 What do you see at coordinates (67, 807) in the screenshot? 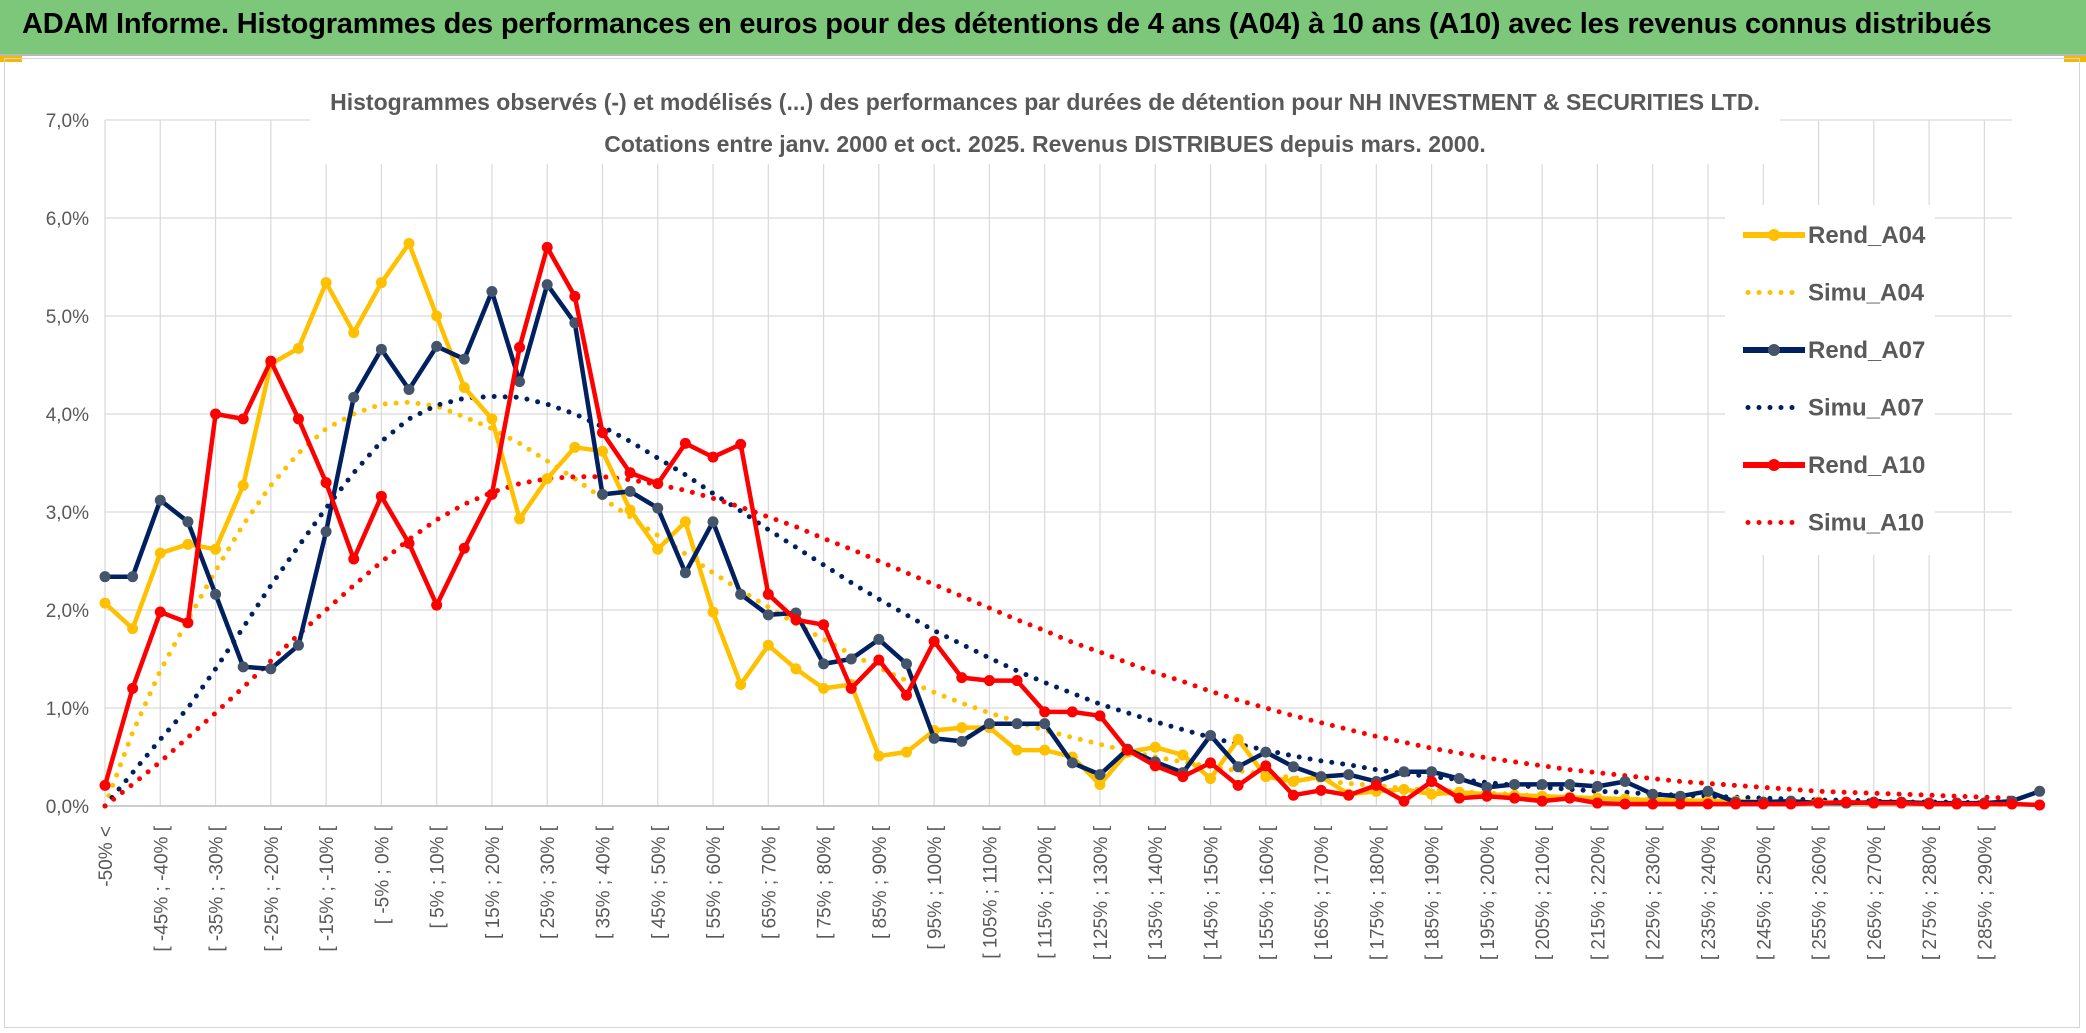
I see `y-tick-label: 0,0%` at bounding box center [67, 807].